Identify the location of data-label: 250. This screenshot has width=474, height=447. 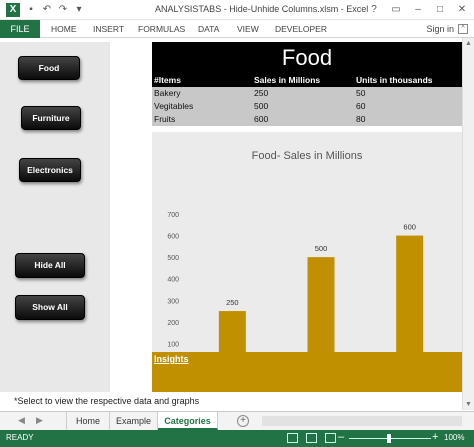
(232, 302).